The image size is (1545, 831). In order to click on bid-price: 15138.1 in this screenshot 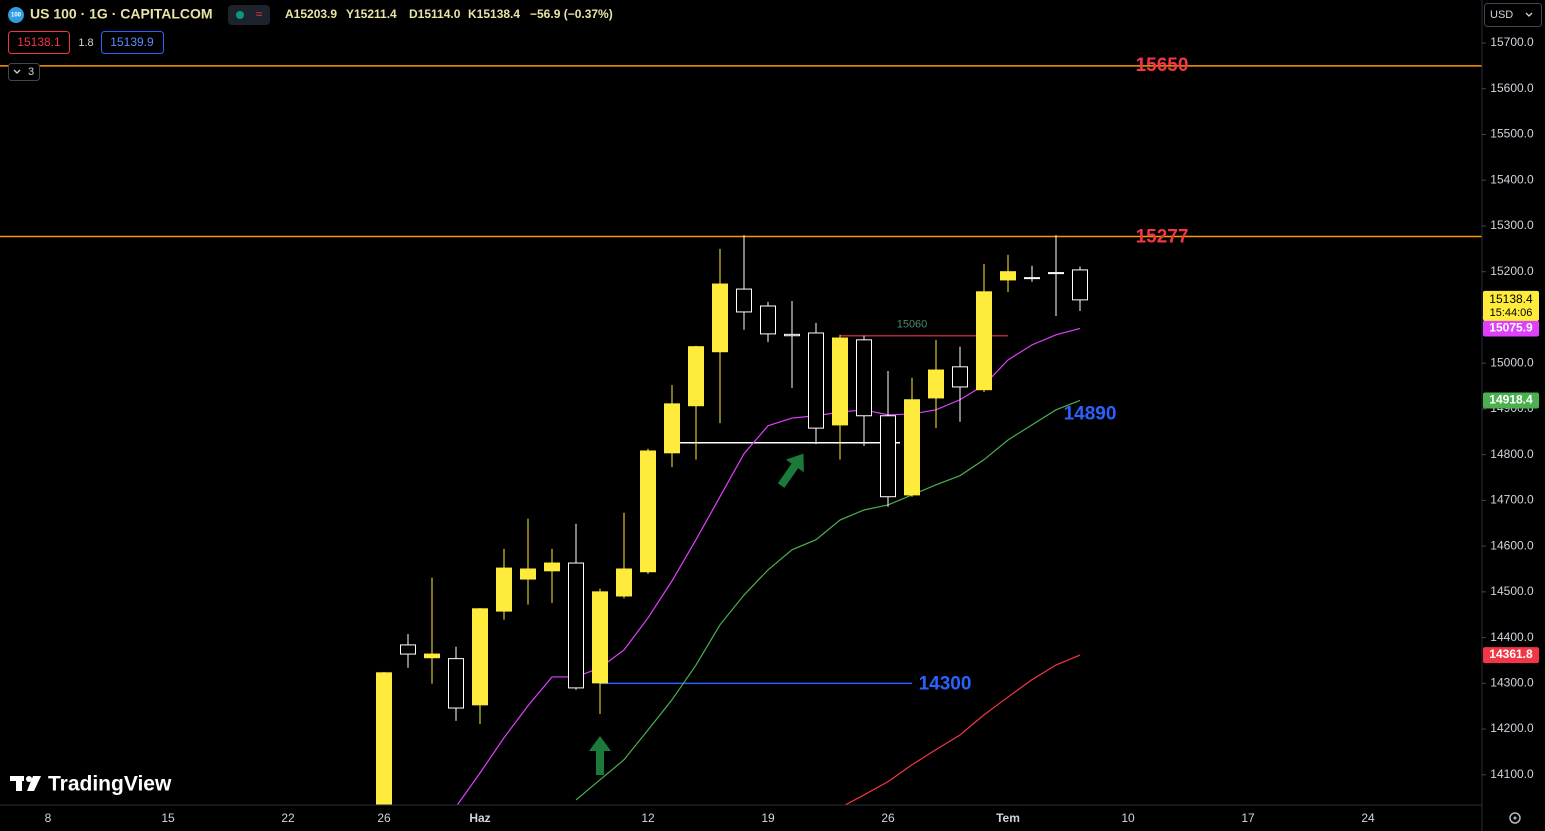, I will do `click(39, 42)`.